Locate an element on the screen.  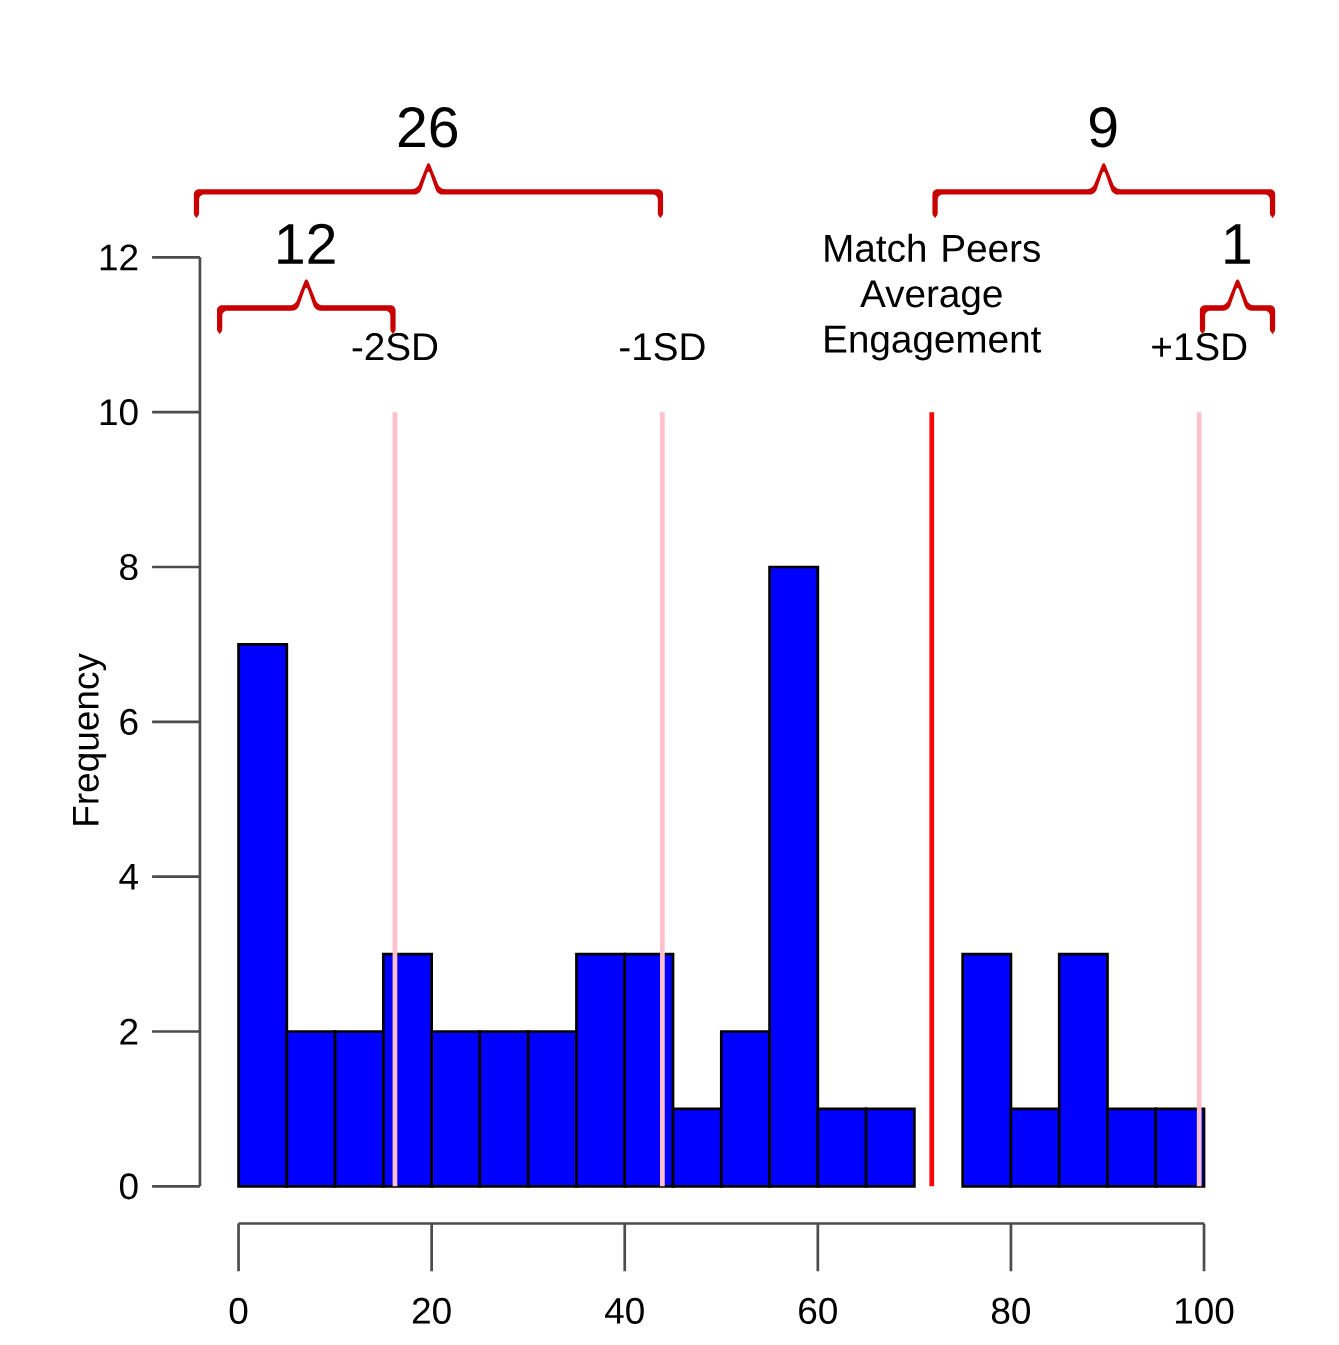
y-tick-label: 8 is located at coordinates (128, 567).